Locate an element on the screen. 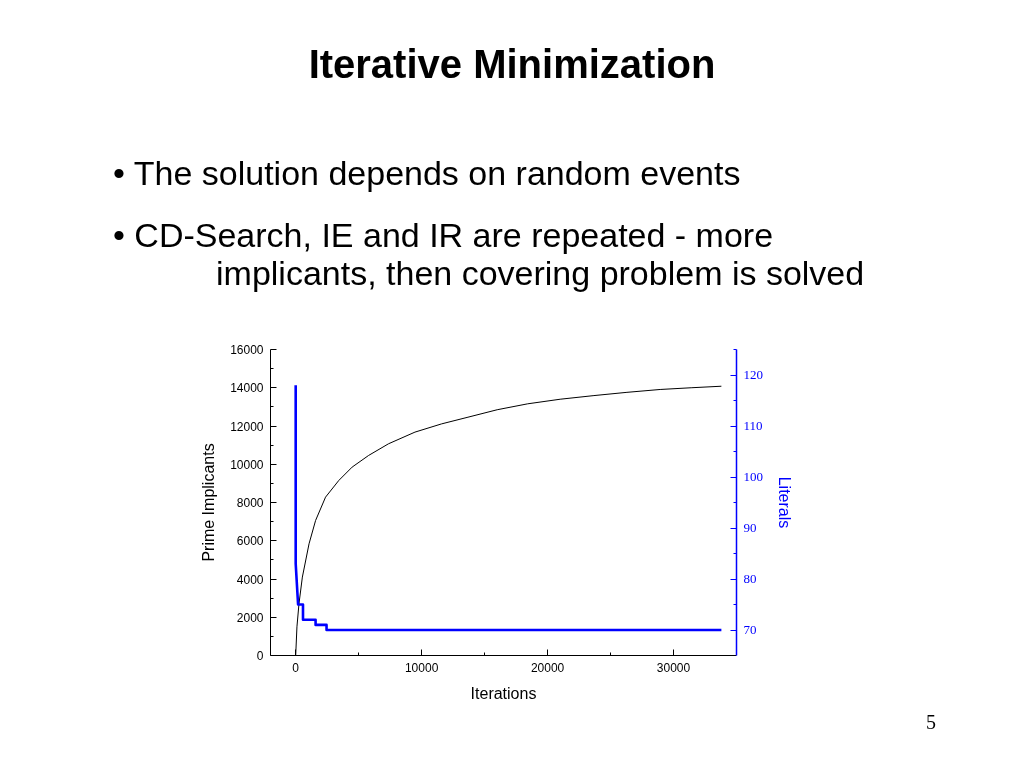  chart-title: Iterative Minimization is located at coordinates (512, 64).